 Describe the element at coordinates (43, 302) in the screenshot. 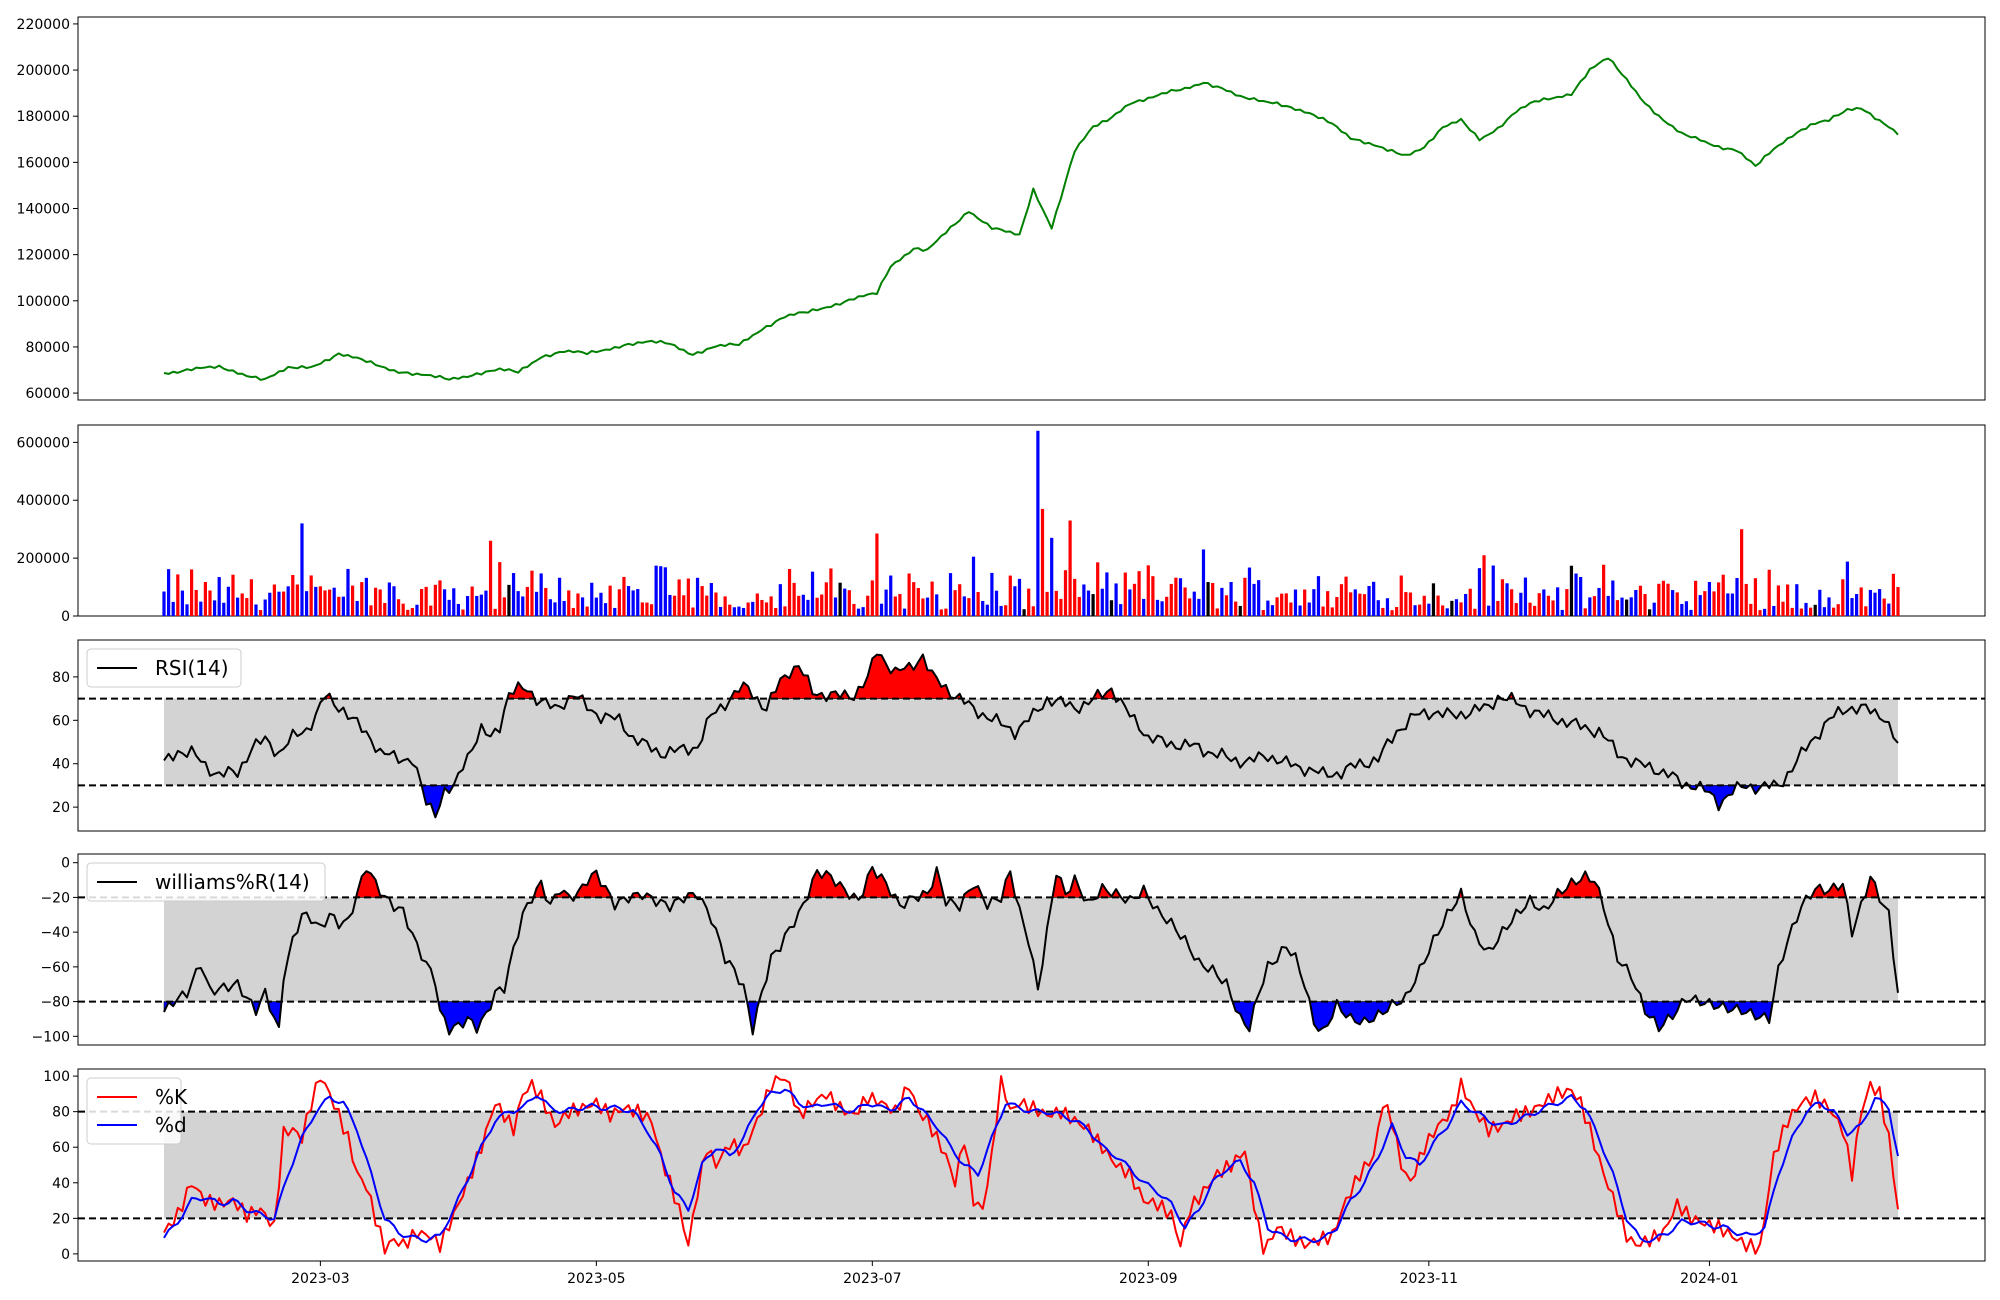

I see `panel-0-ytick-label: 100000` at that location.